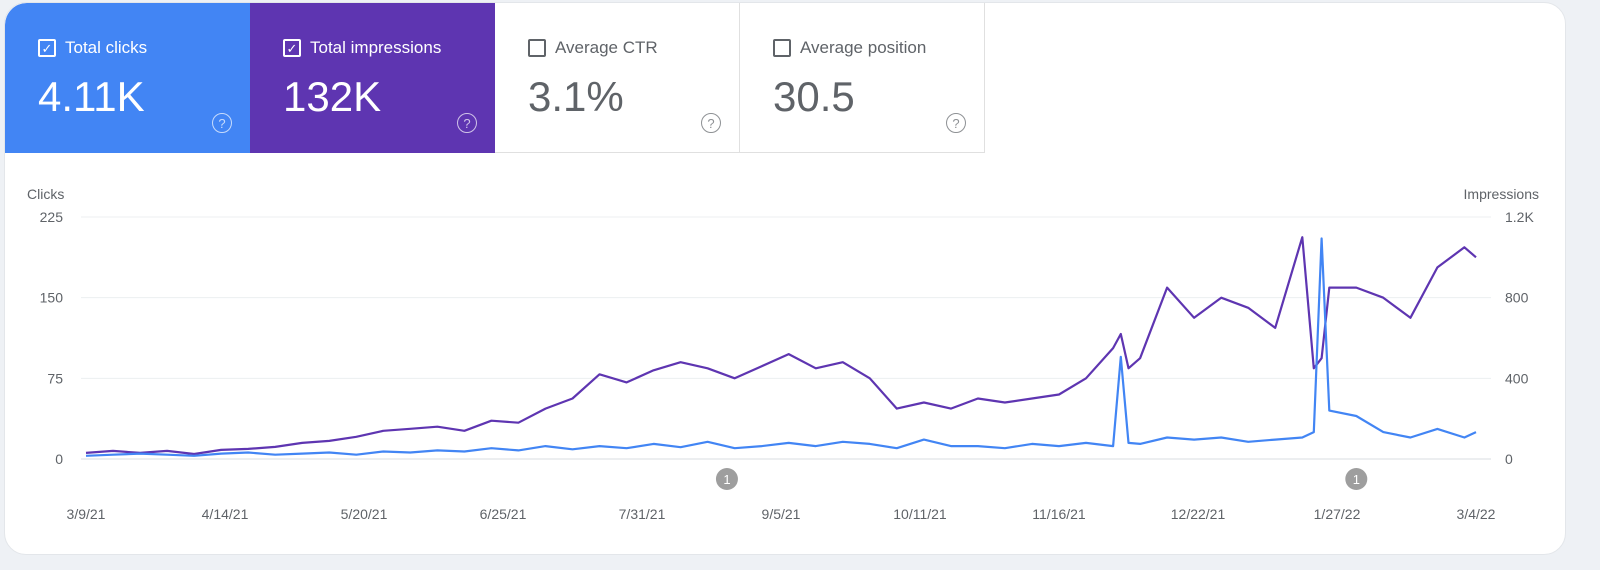 The width and height of the screenshot is (1600, 570). I want to click on metric-card-total-clicks: ✓ Total clicks 4.11K ?, so click(127, 78).